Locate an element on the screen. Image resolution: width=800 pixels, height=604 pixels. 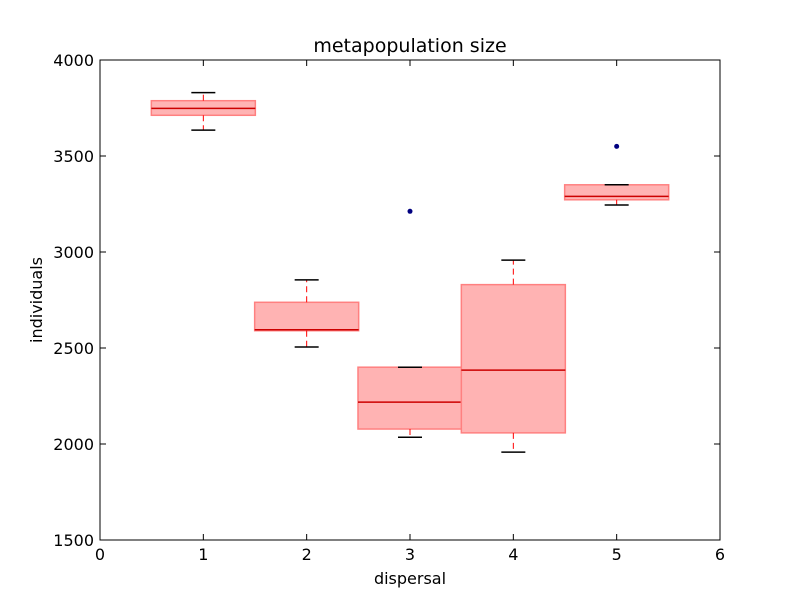
x-tick-label: 5 is located at coordinates (617, 554).